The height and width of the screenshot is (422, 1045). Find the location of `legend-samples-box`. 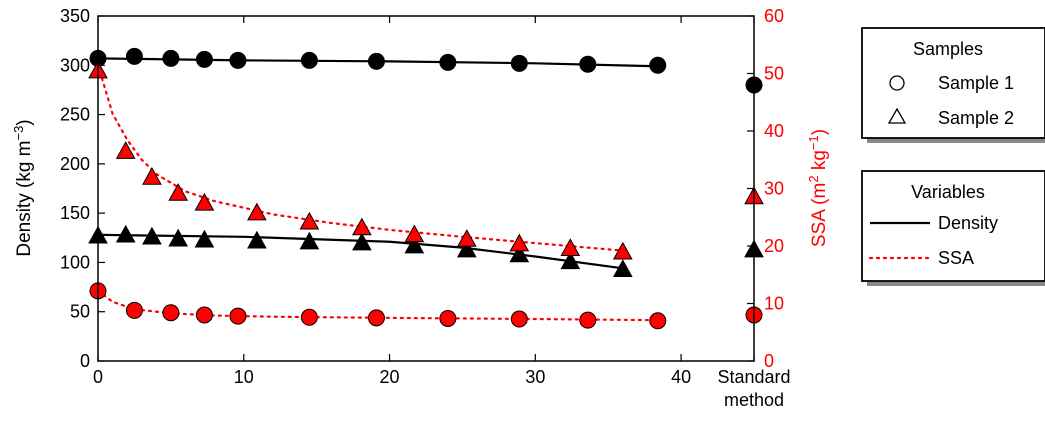

legend-samples-box is located at coordinates (953, 83).